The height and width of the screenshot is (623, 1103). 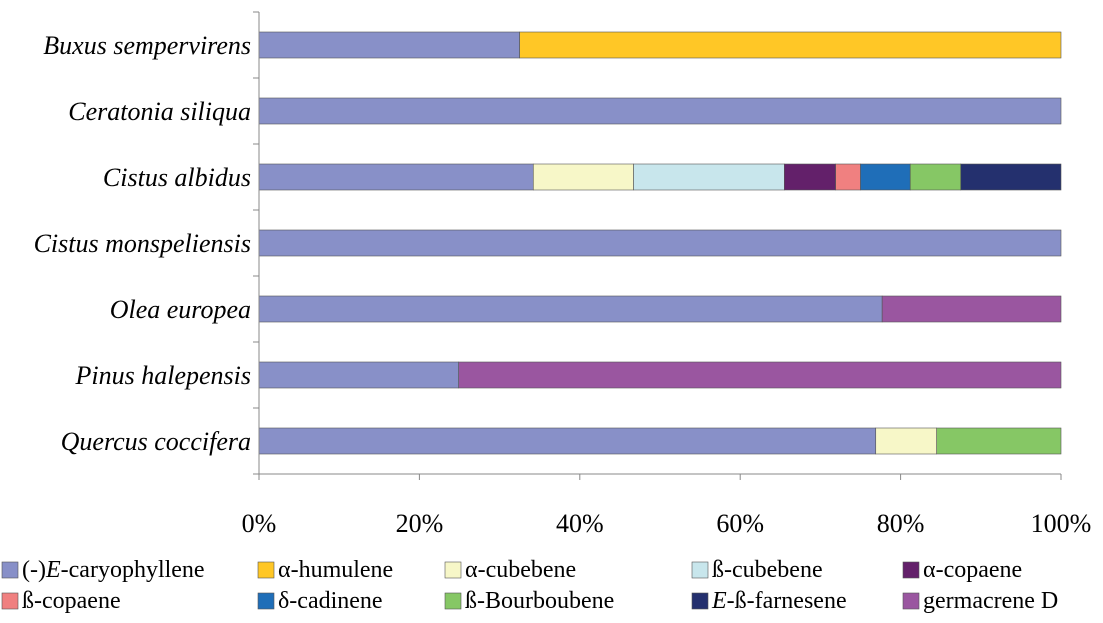 I want to click on legend-label: ß-cubebene, so click(x=767, y=570).